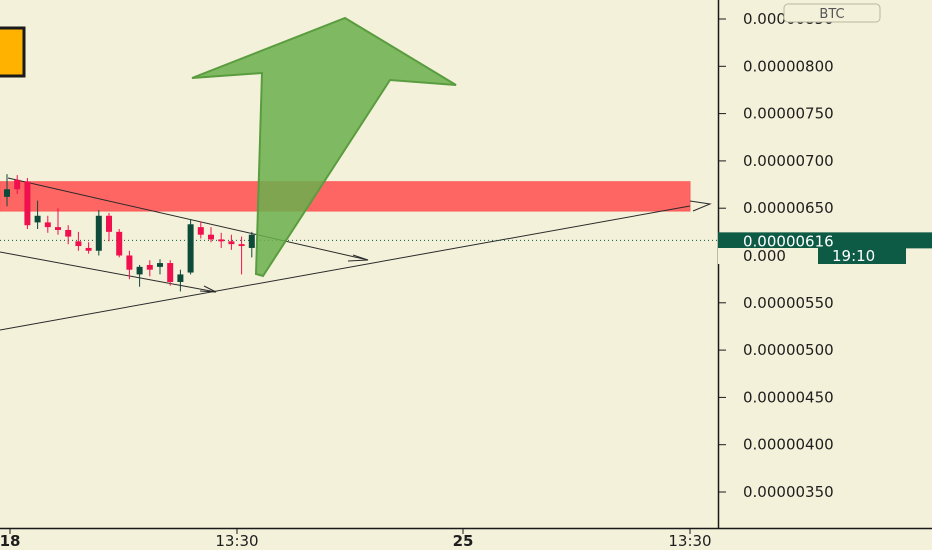 Image resolution: width=932 pixels, height=550 pixels. Describe the element at coordinates (788, 397) in the screenshot. I see `price-tick-label: 0.00000450` at that location.